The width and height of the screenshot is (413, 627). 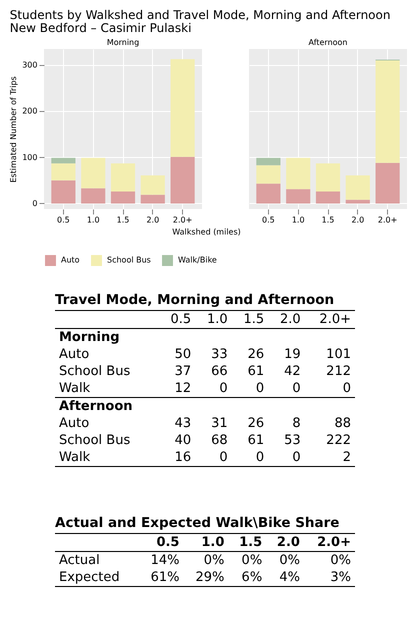 What do you see at coordinates (329, 457) in the screenshot?
I see `data-label: 2` at bounding box center [329, 457].